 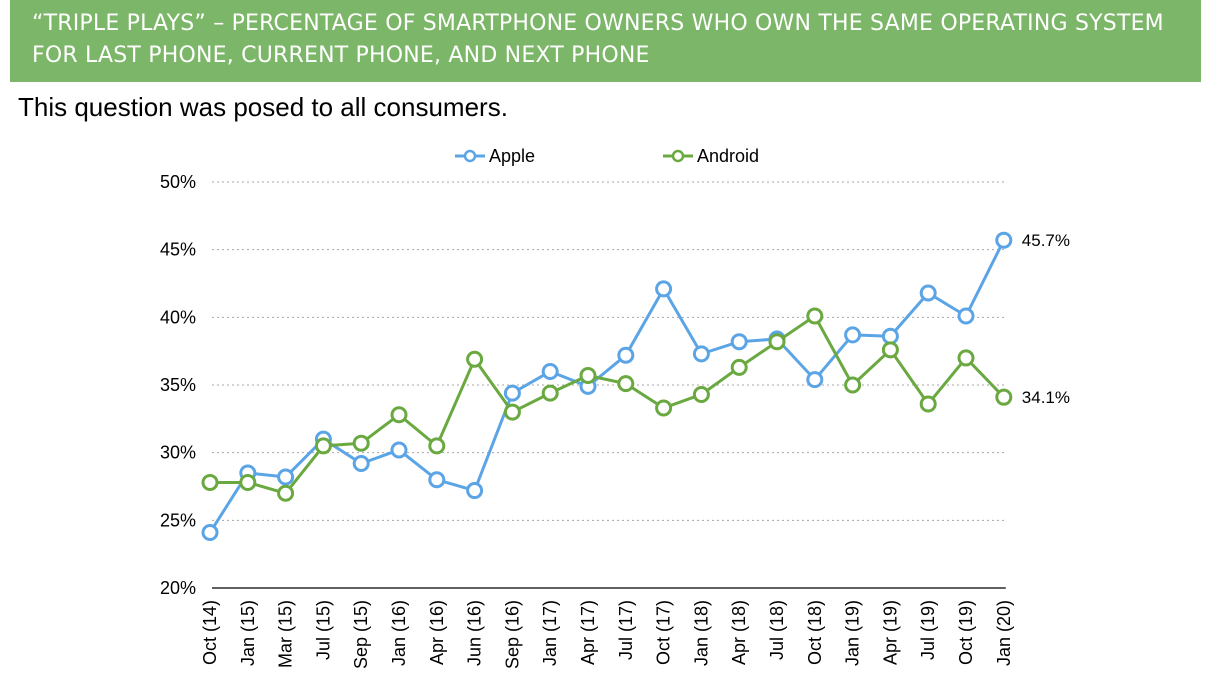 I want to click on y-tick-label: 50%, so click(x=178, y=182).